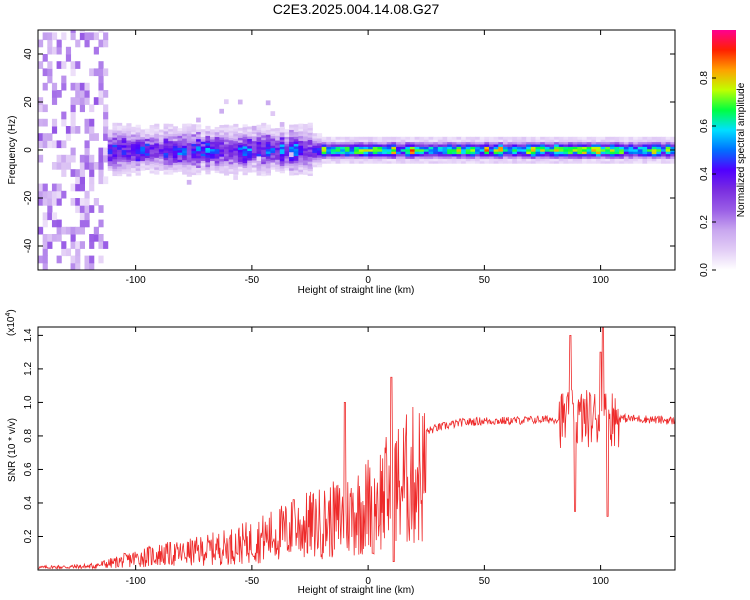 Image resolution: width=750 pixels, height=600 pixels. I want to click on snr-x-tick-label: -50, so click(252, 581).